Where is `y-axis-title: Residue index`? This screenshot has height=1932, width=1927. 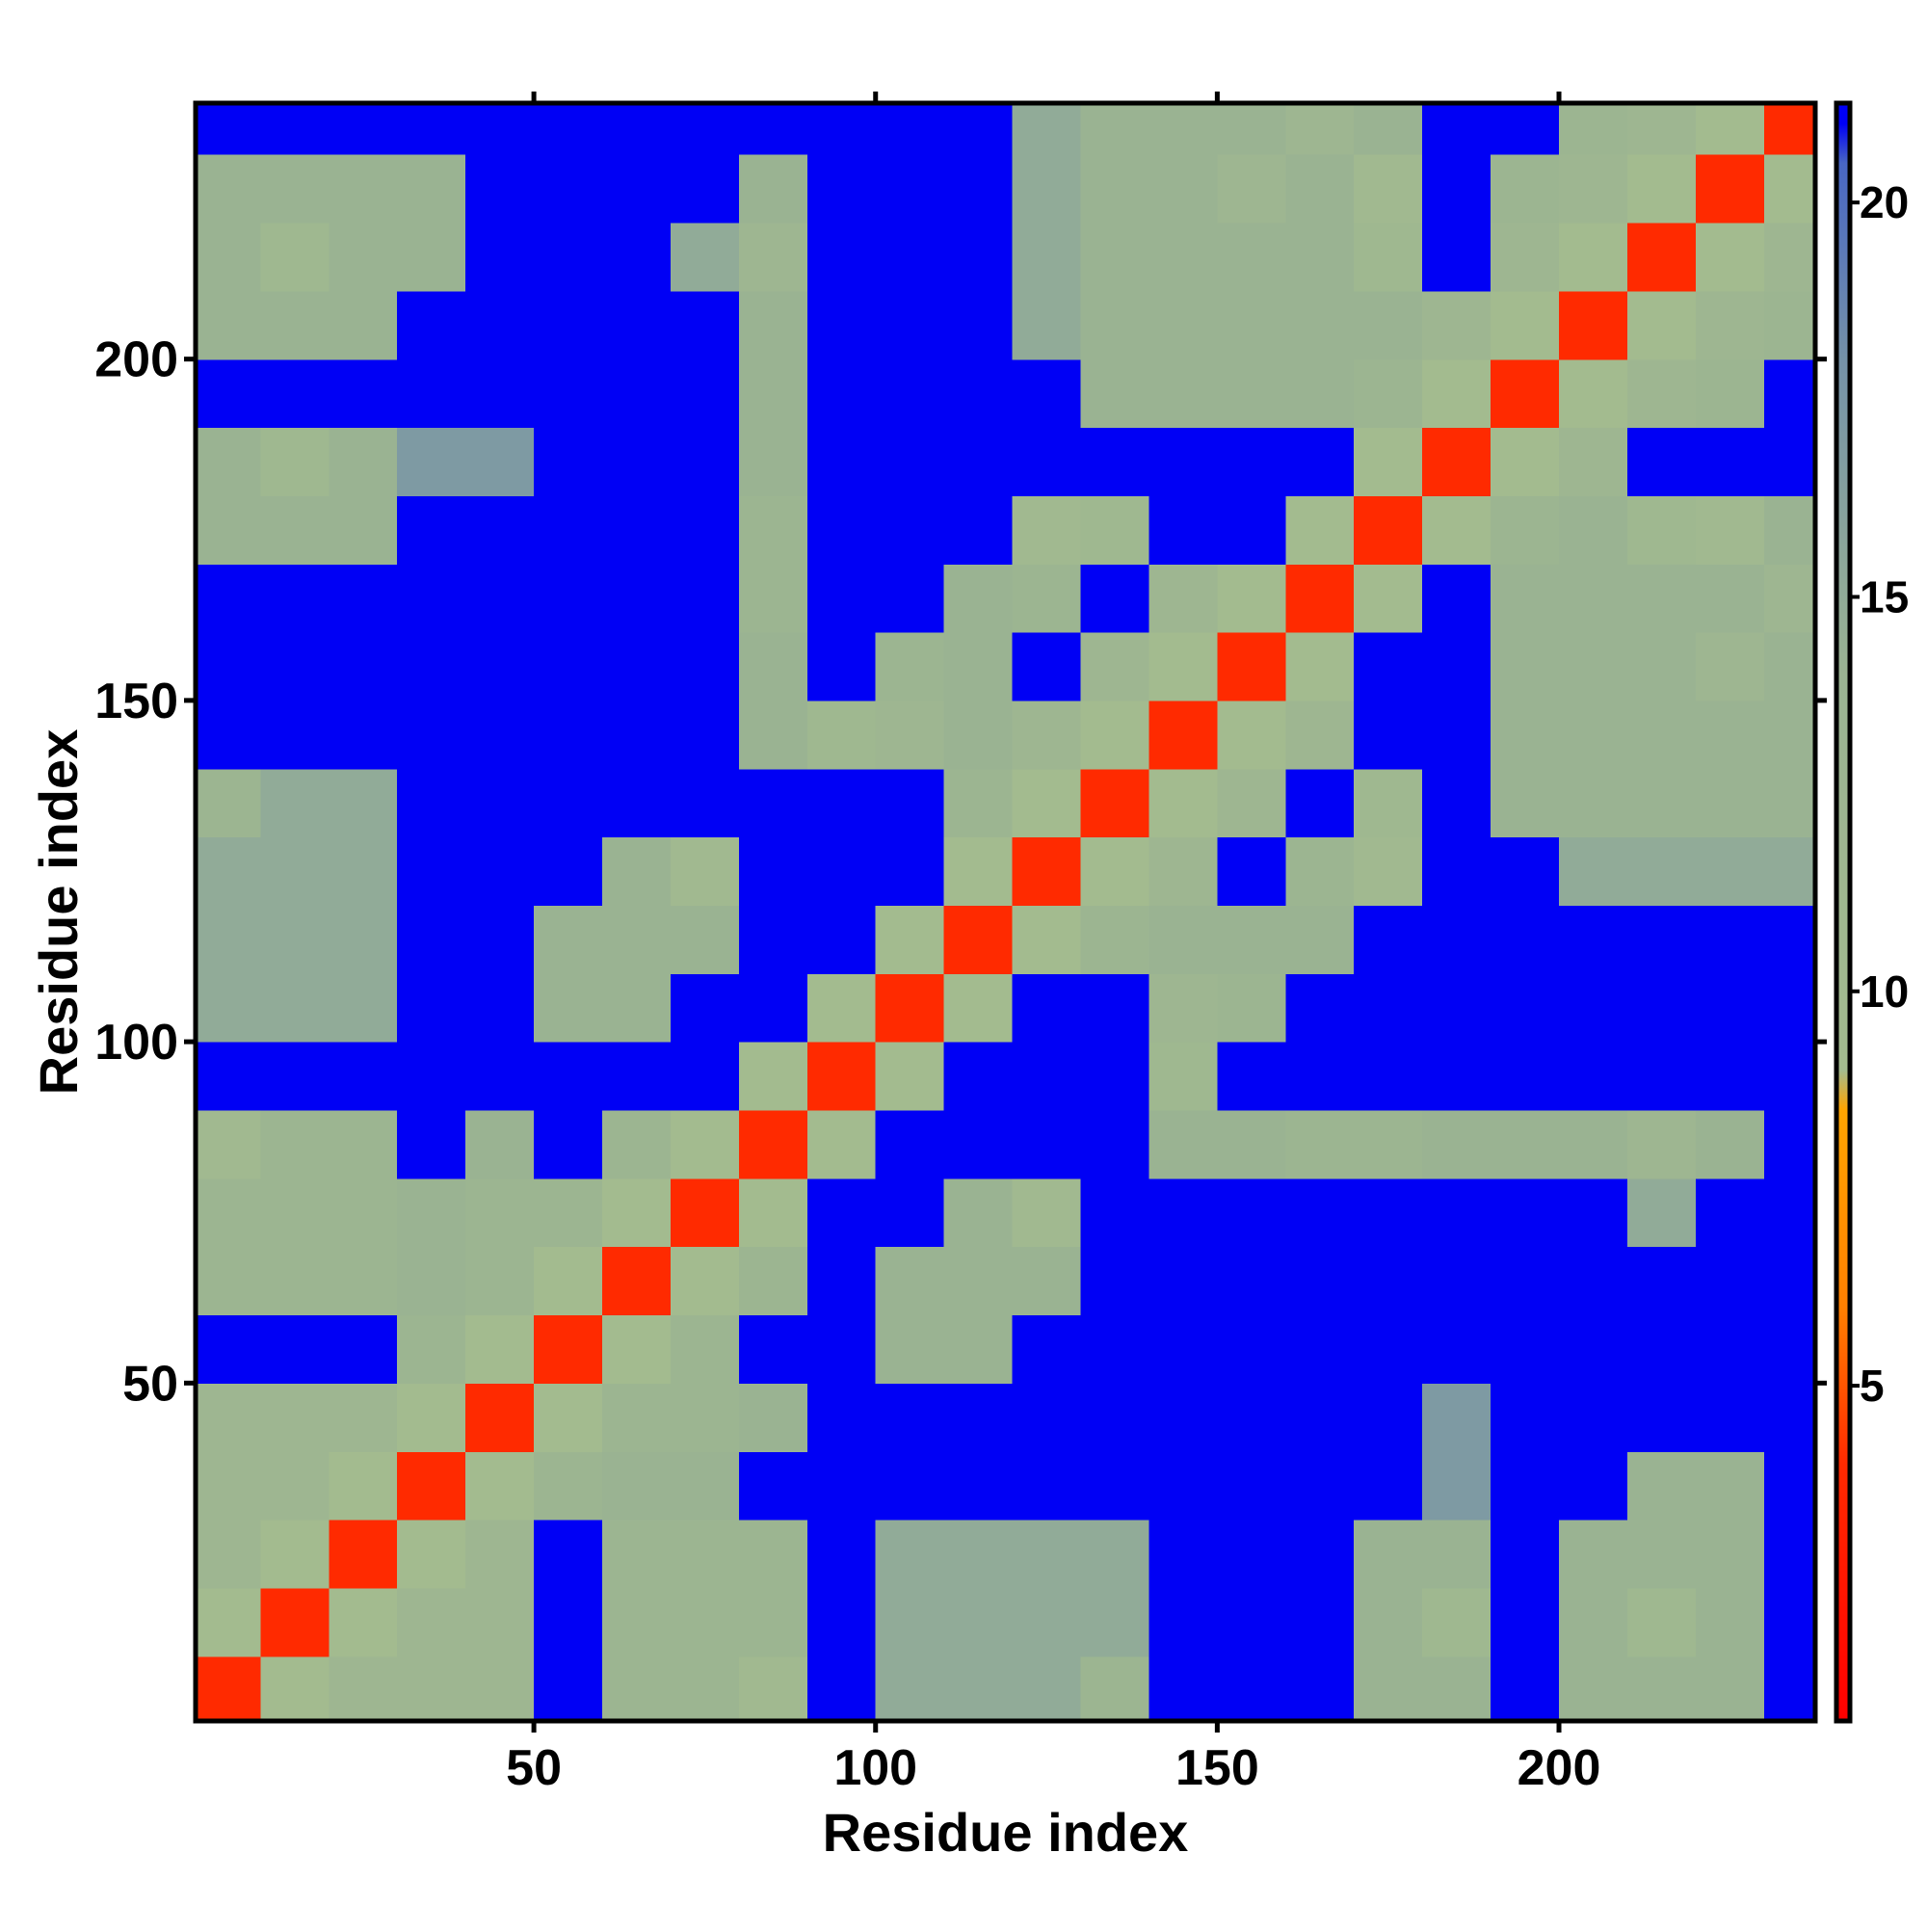 y-axis-title: Residue index is located at coordinates (58, 912).